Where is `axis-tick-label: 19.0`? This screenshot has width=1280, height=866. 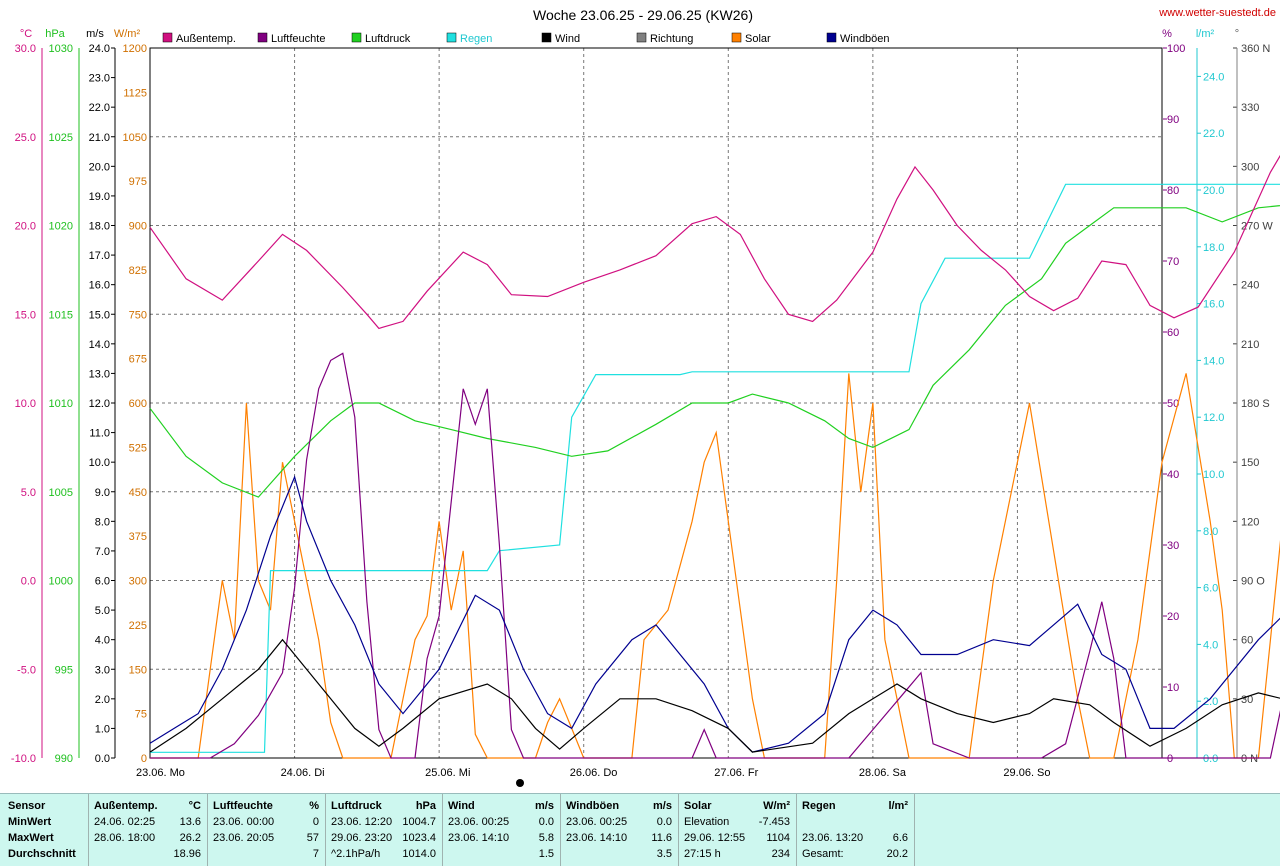
axis-tick-label: 19.0 is located at coordinates (99, 197).